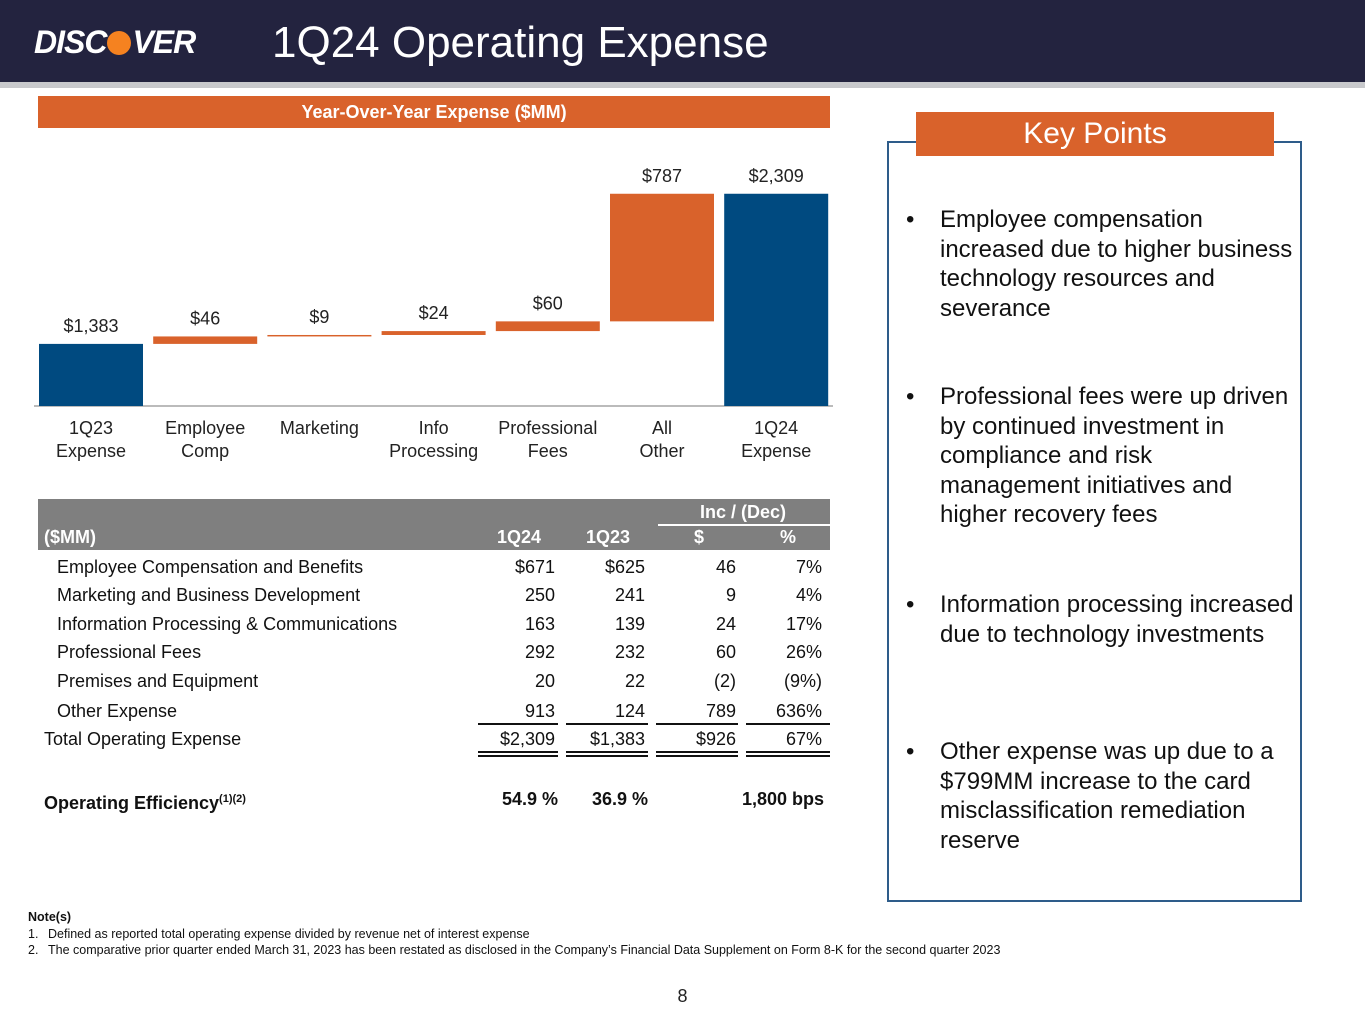  Describe the element at coordinates (634, 681) in the screenshot. I see `table-cell: 22` at that location.